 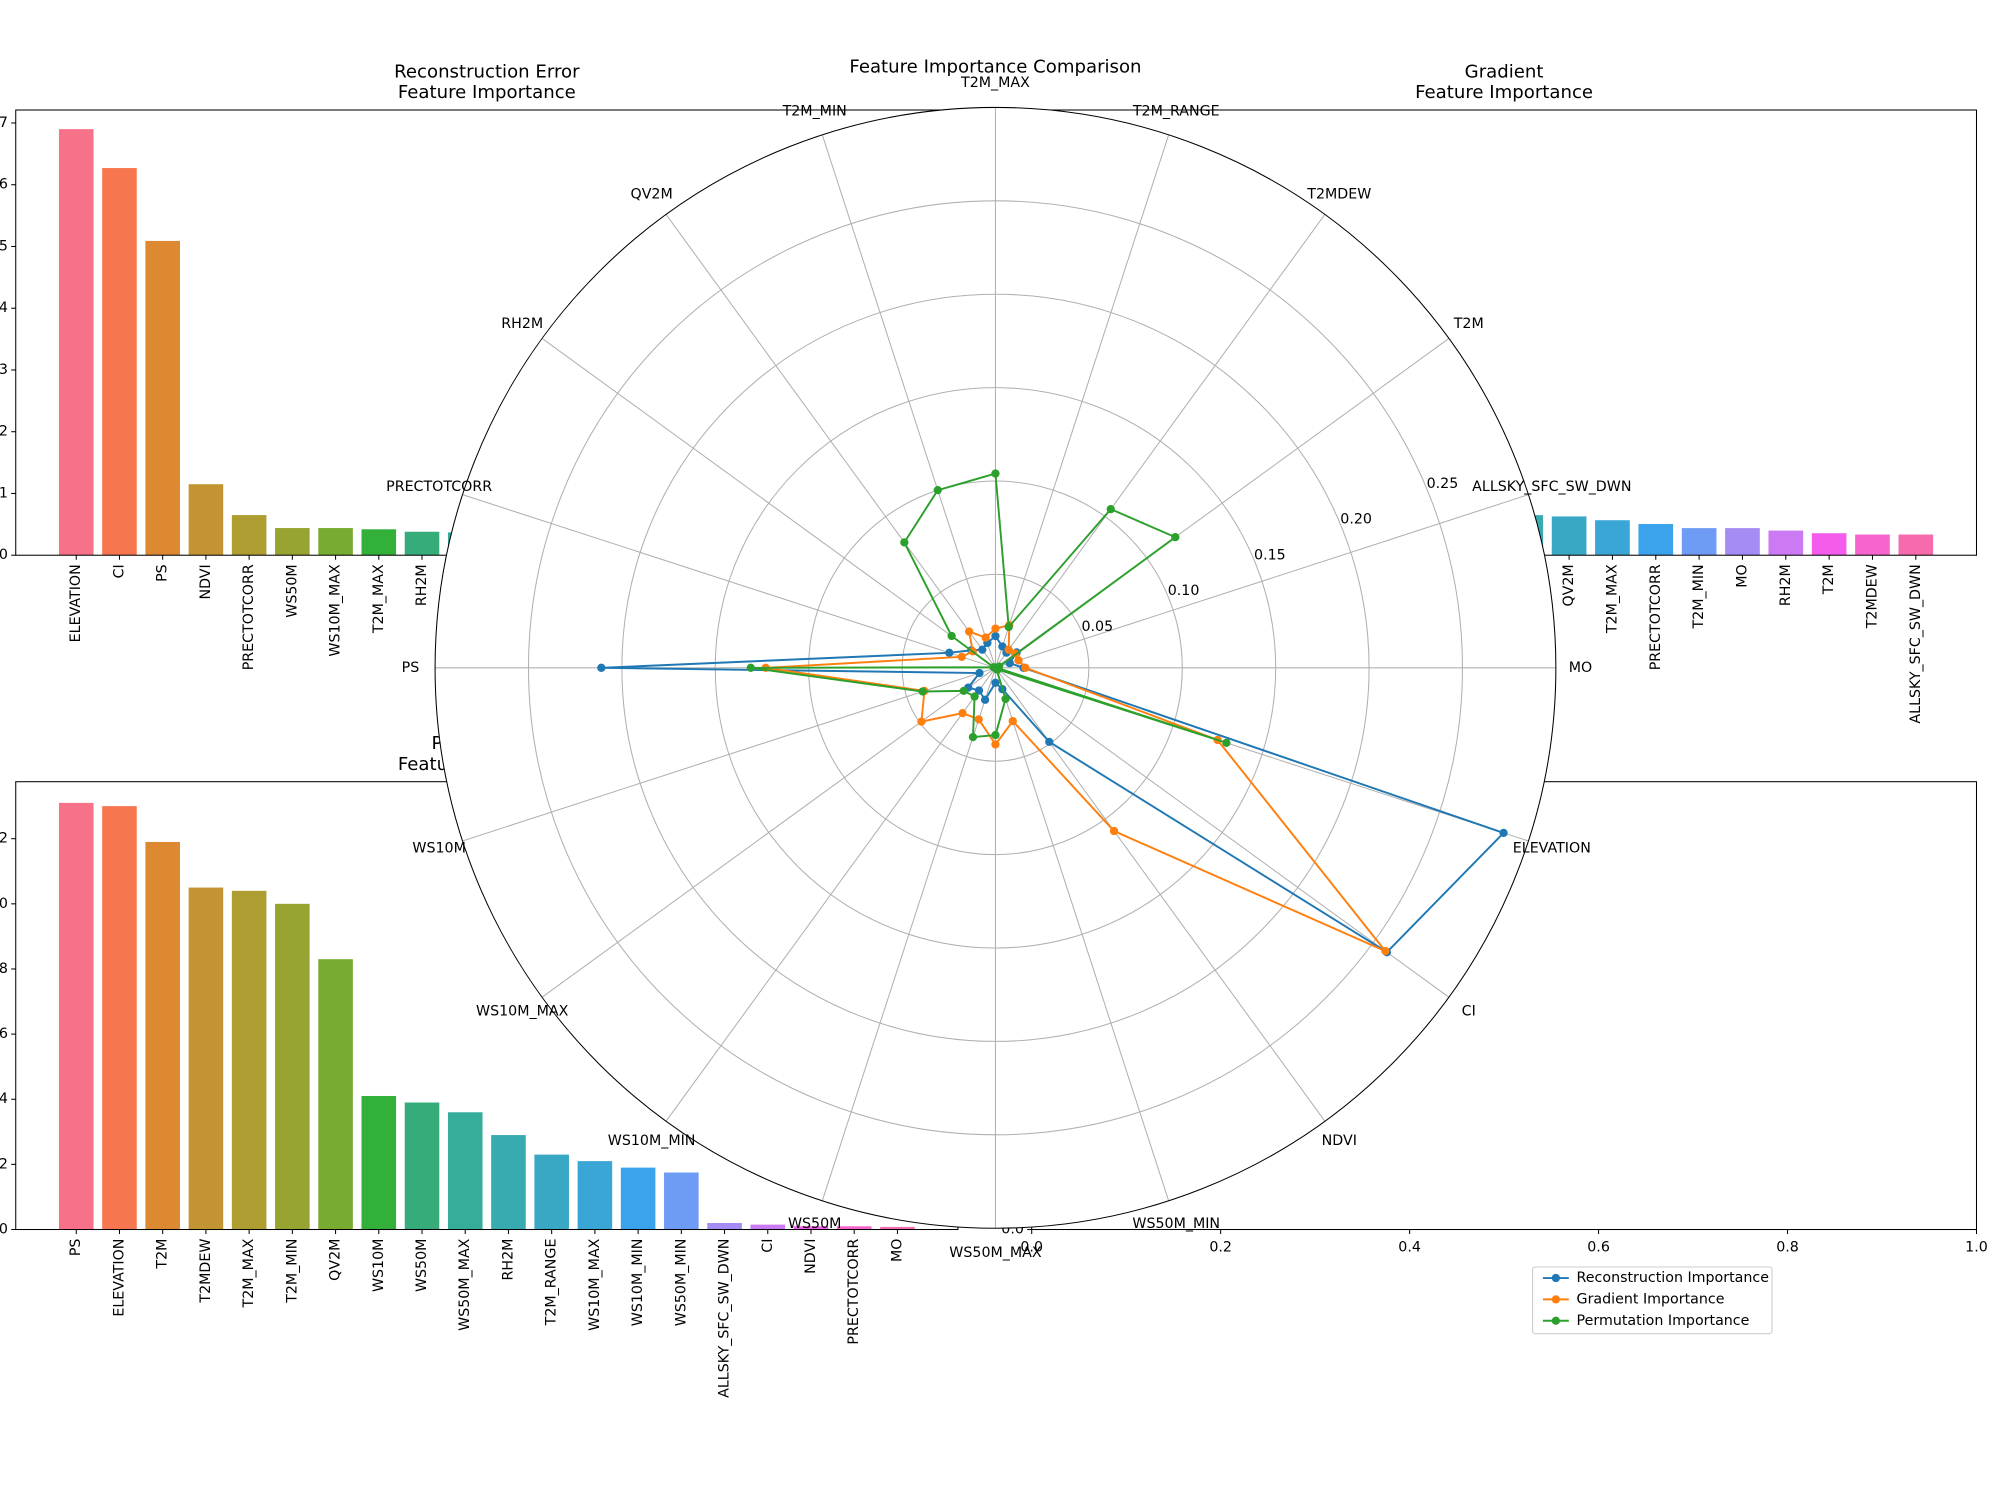 What do you see at coordinates (1580, 668) in the screenshot?
I see `angle-label: MO` at bounding box center [1580, 668].